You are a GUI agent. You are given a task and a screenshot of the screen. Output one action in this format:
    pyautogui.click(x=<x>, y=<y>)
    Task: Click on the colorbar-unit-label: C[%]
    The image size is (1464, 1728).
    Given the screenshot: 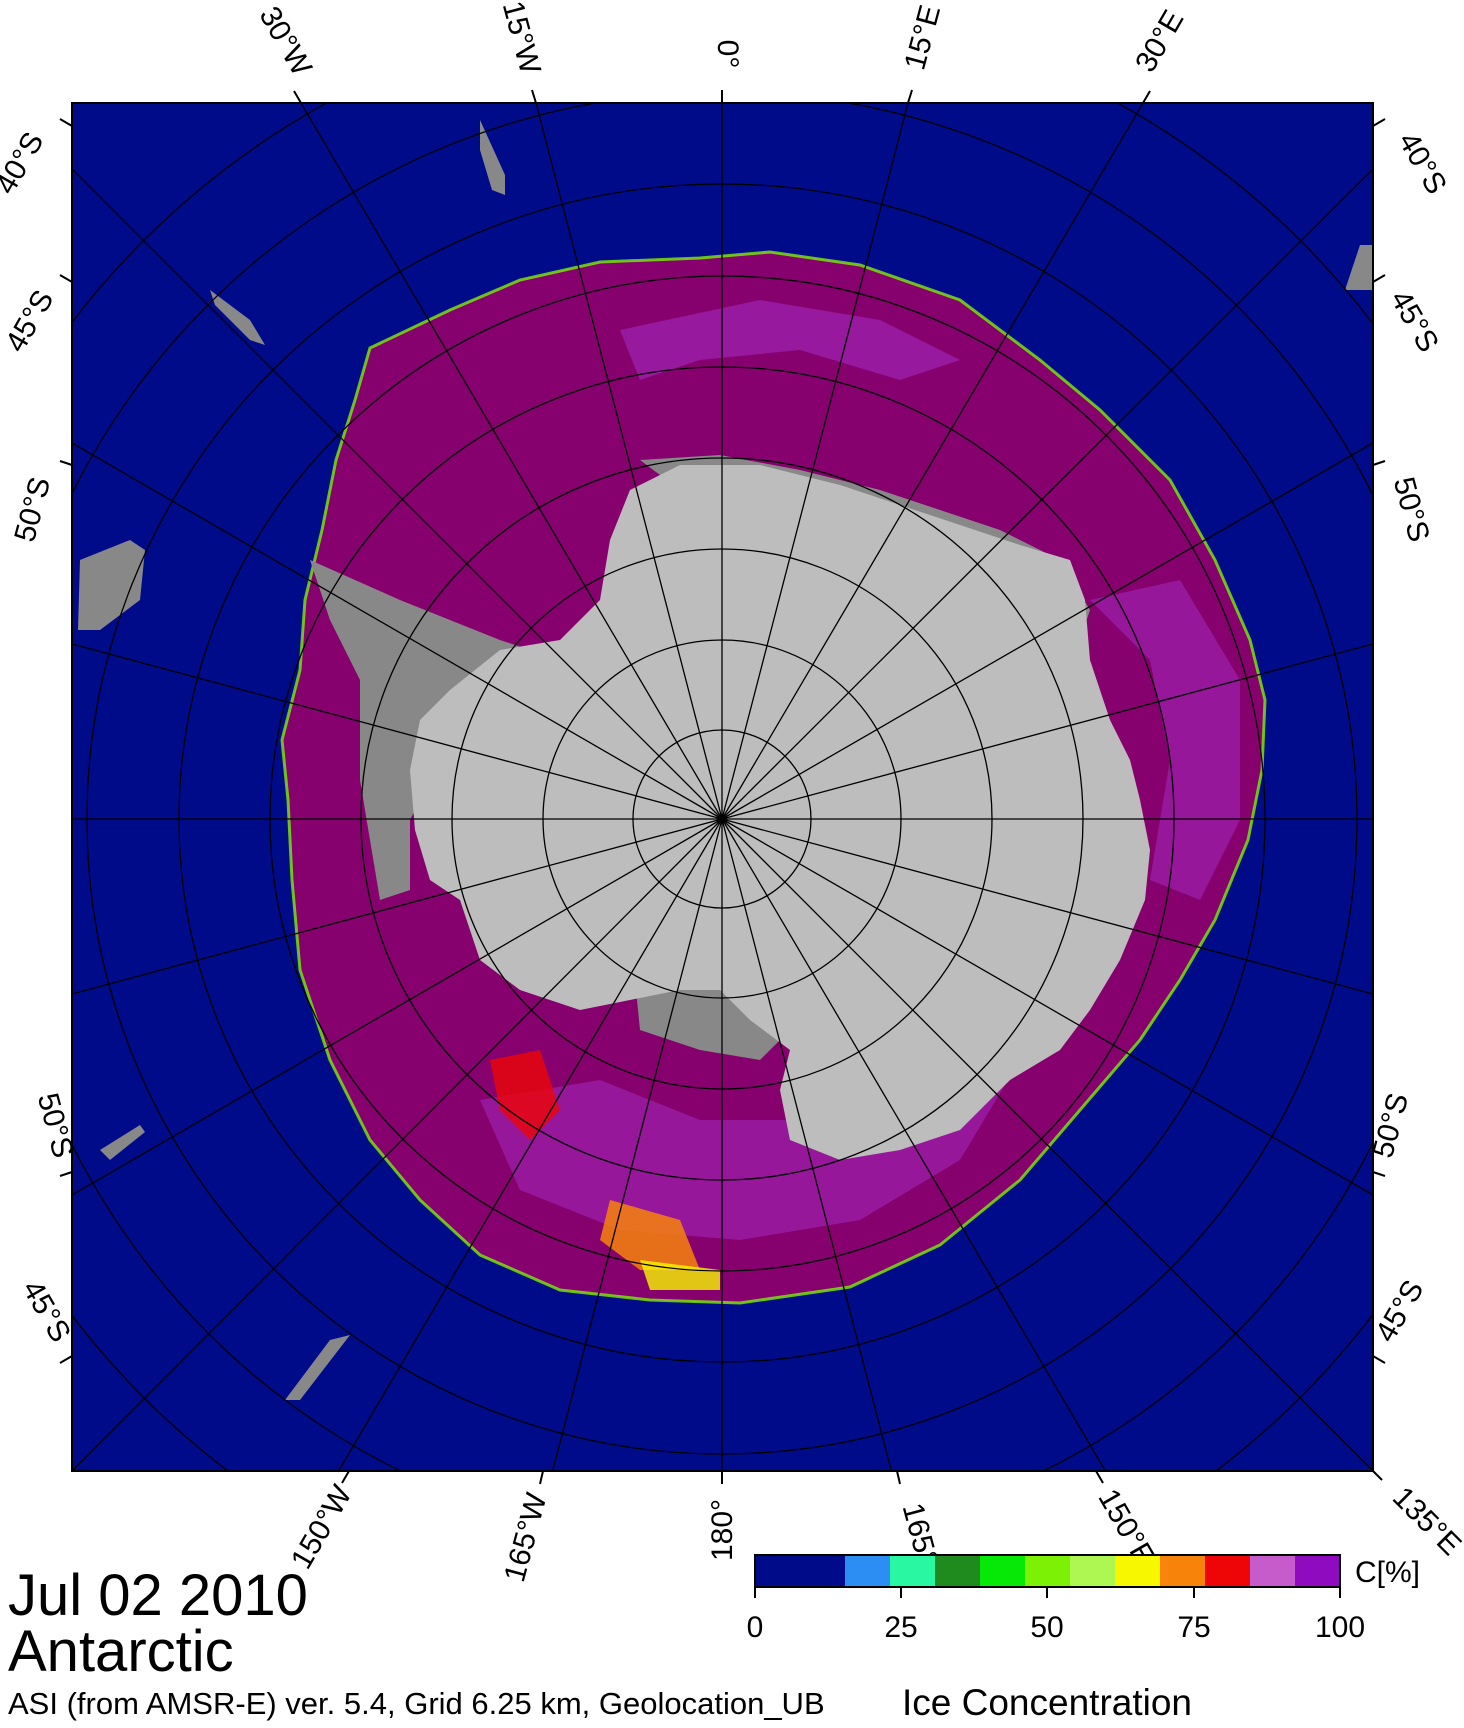 What is the action you would take?
    pyautogui.click(x=1387, y=1572)
    